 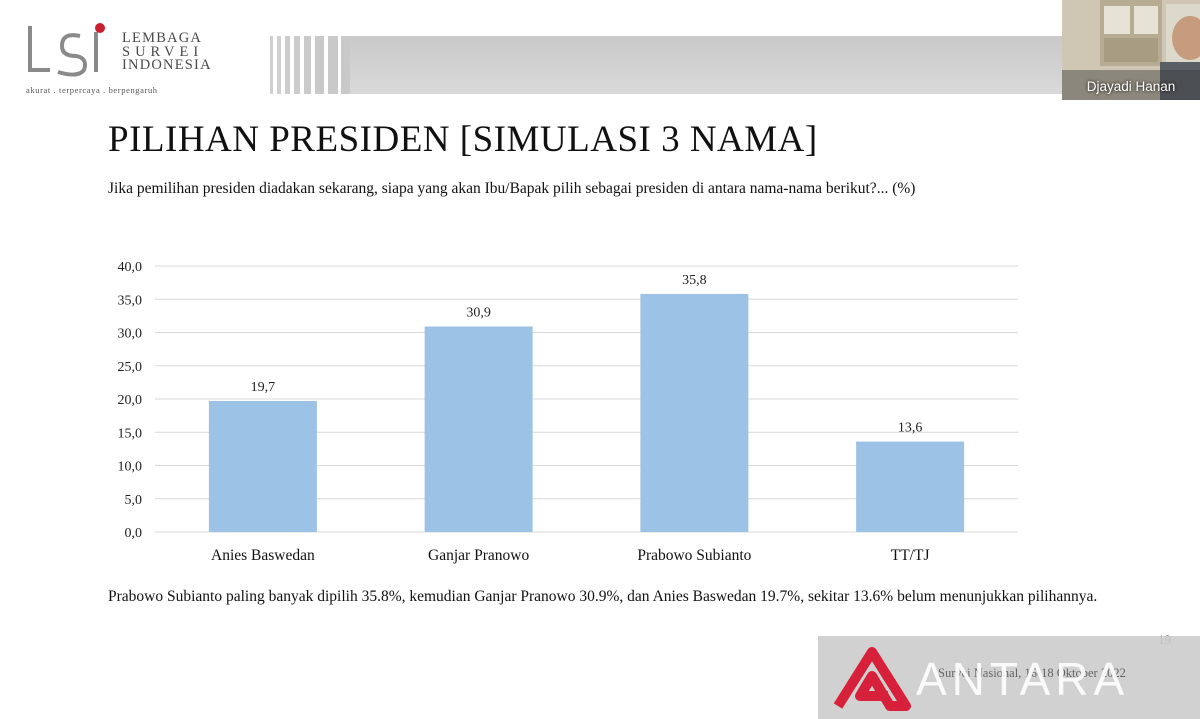 I want to click on webcam-video, so click(x=1131, y=50).